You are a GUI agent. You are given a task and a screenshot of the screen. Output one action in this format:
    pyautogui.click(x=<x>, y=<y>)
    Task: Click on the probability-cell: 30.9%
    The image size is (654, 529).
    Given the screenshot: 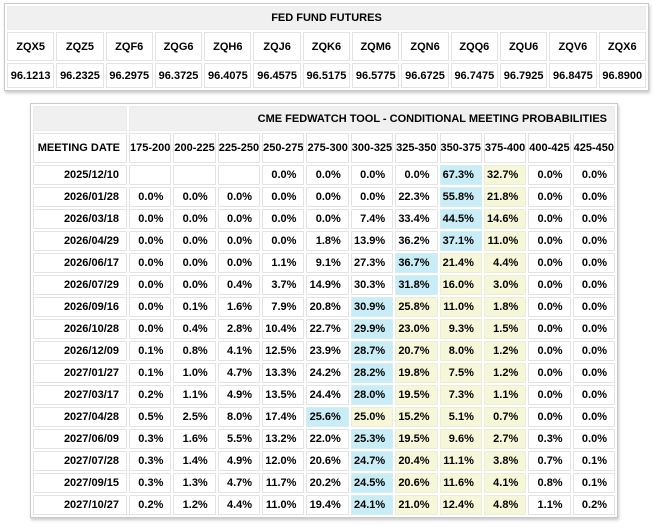 What is the action you would take?
    pyautogui.click(x=372, y=307)
    